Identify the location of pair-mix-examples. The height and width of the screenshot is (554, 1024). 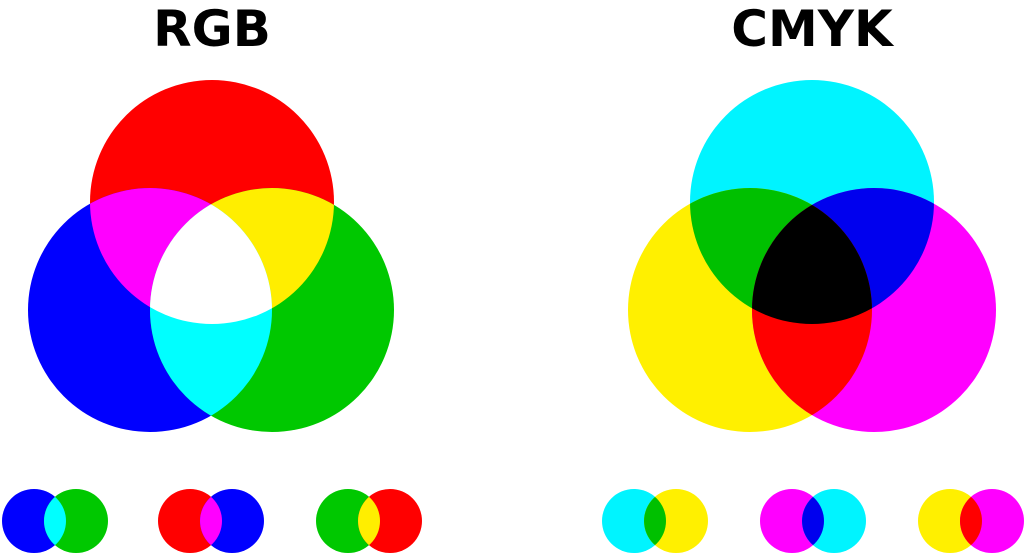
(513, 521).